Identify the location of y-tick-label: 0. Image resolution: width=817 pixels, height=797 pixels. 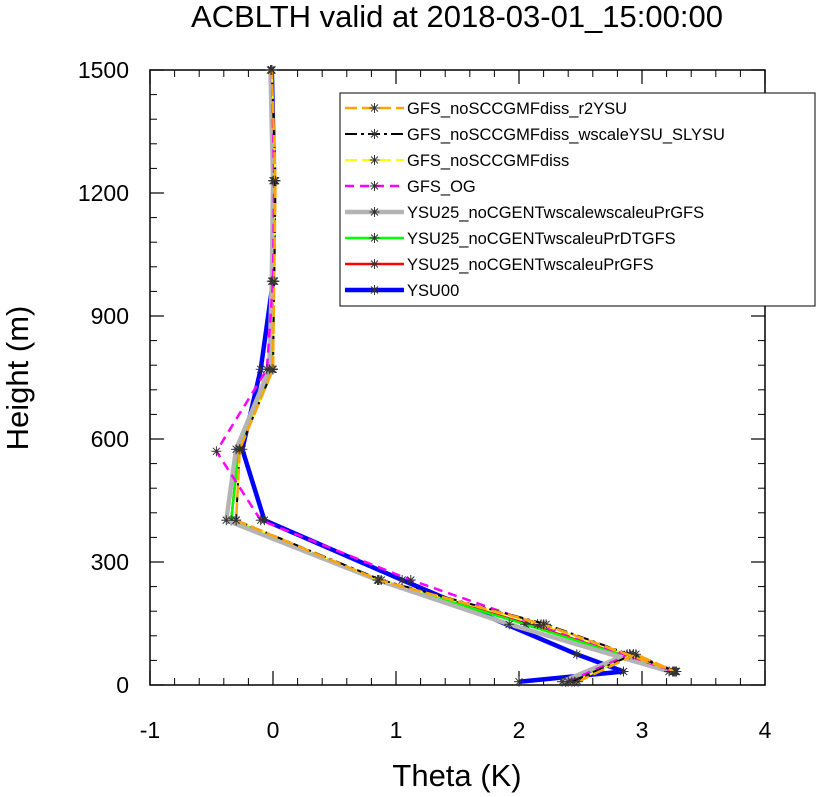
(122, 685).